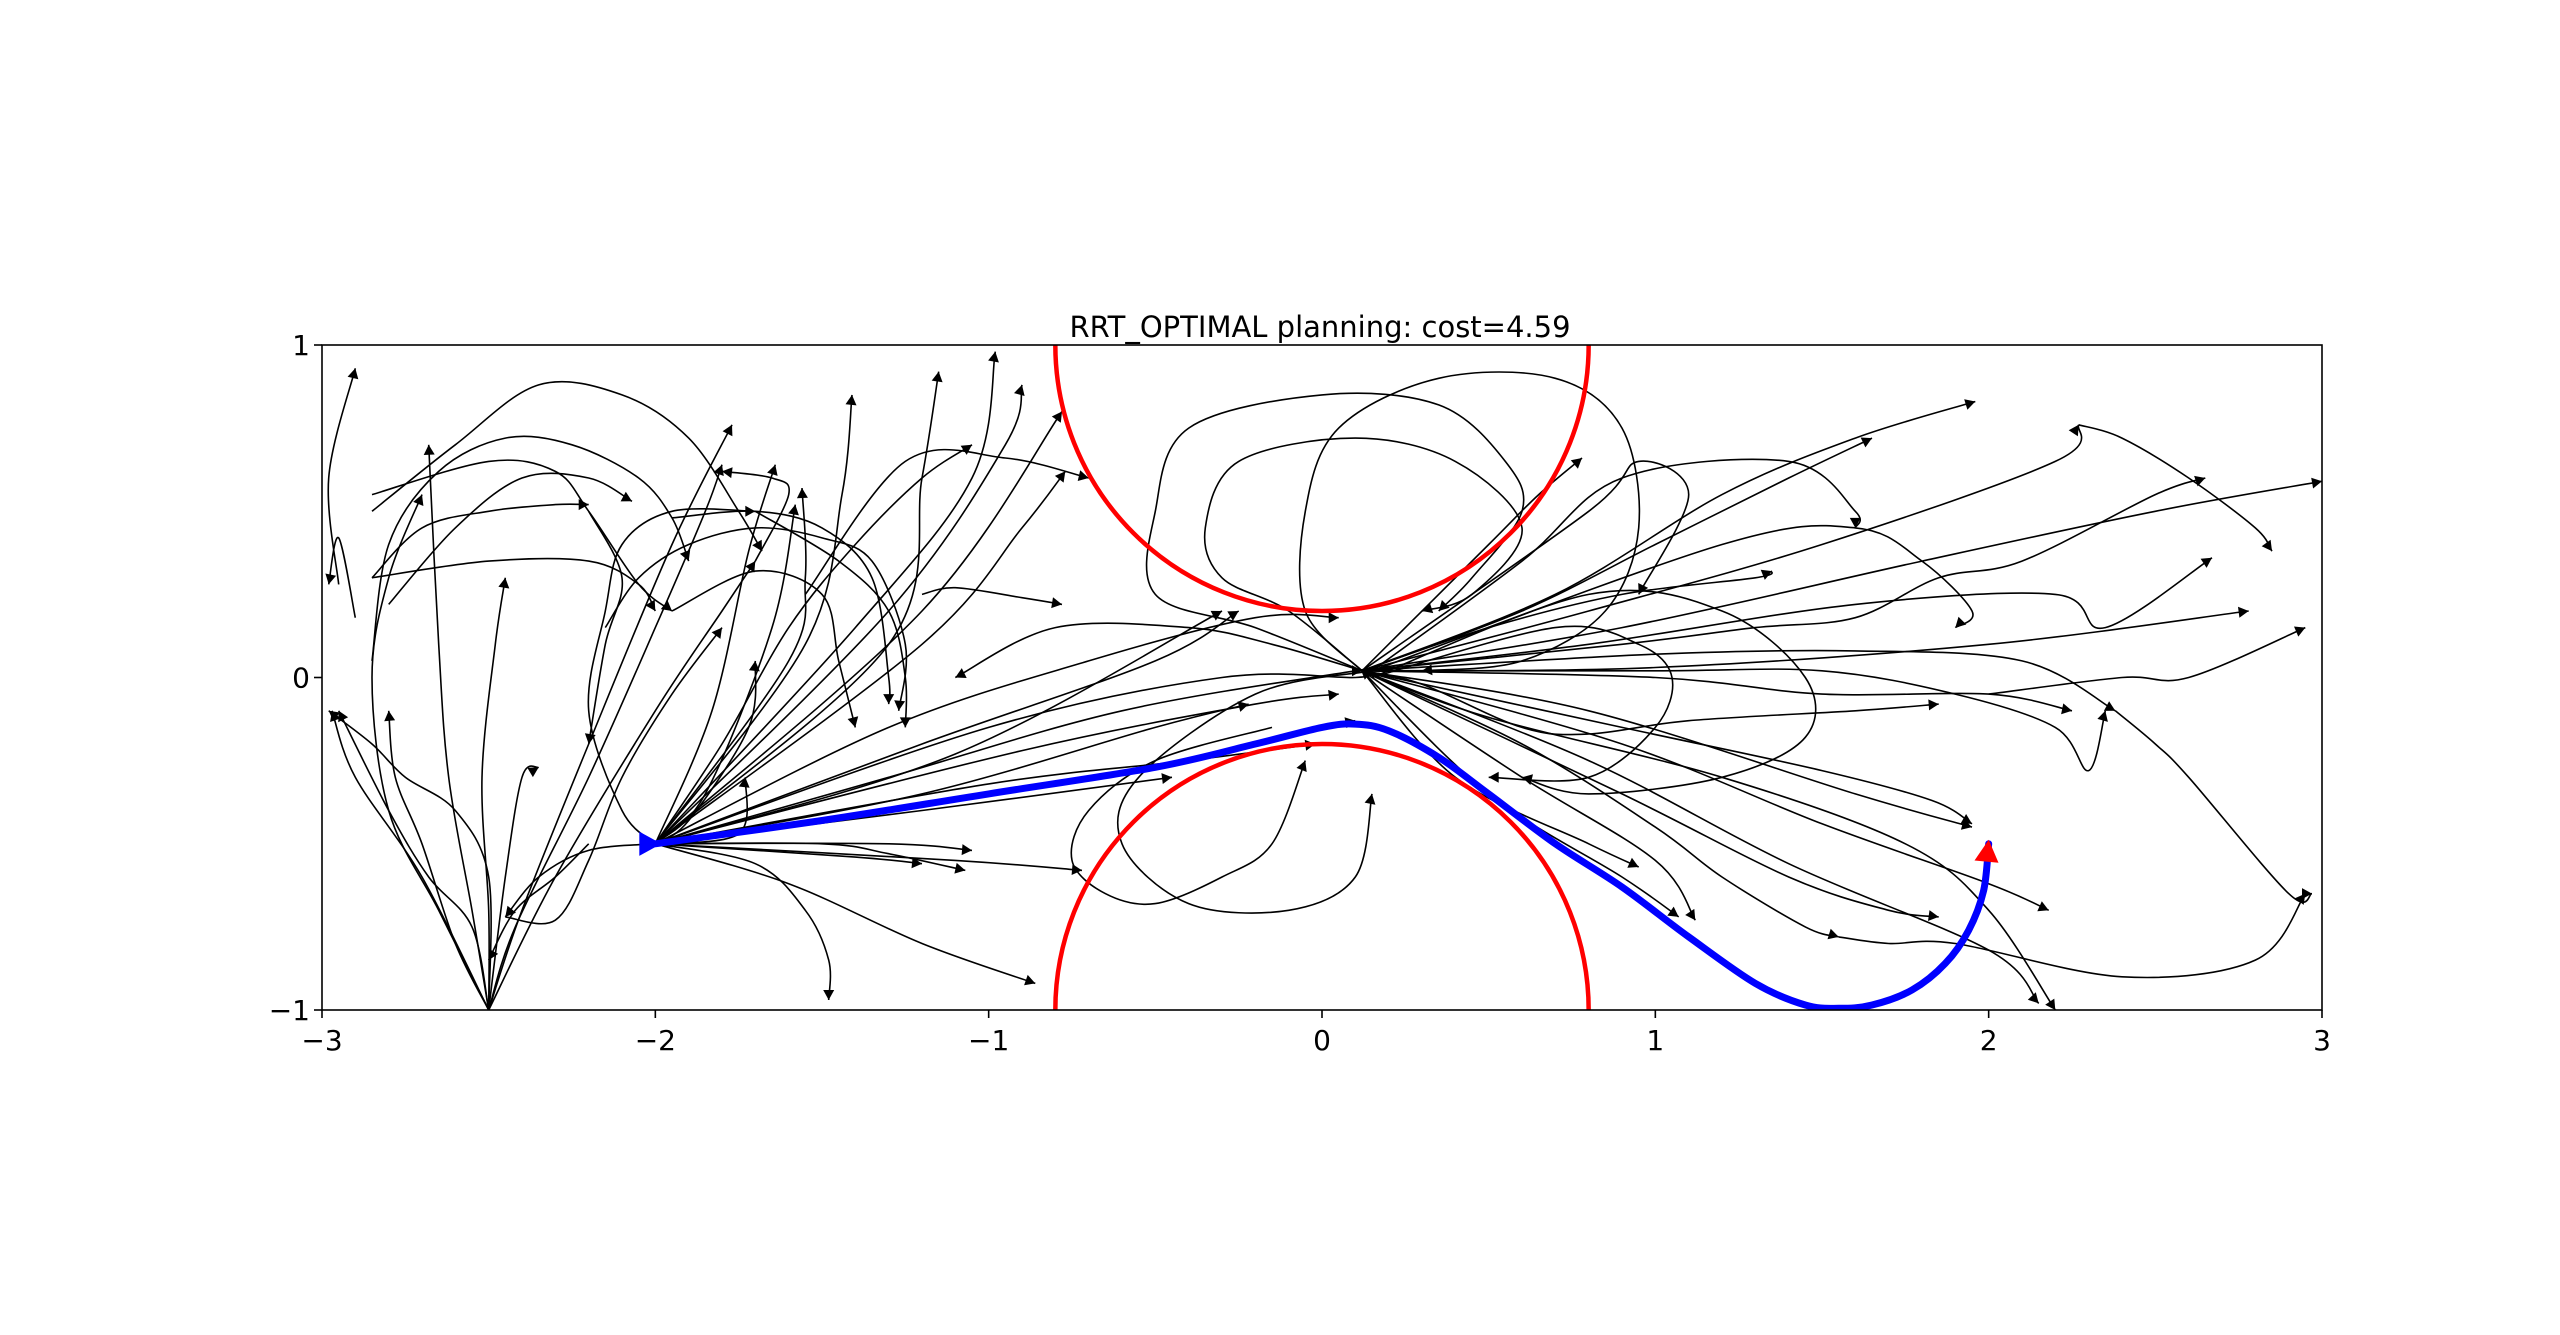  Describe the element at coordinates (301, 345) in the screenshot. I see `y-tick-label: 1` at that location.